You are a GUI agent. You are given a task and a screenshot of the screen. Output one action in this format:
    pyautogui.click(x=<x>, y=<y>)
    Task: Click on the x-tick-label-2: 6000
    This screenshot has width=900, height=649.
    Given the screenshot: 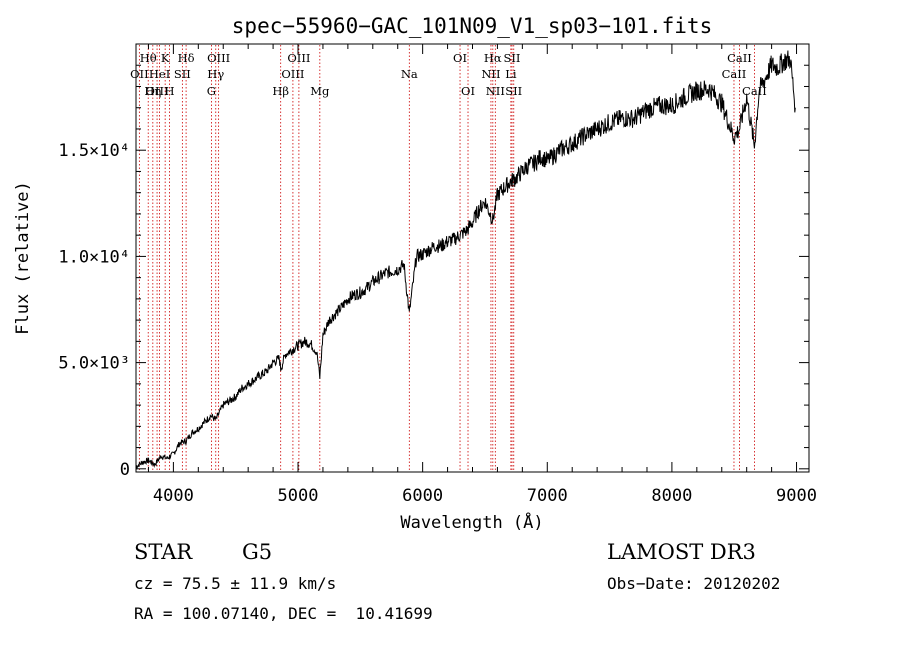 What is the action you would take?
    pyautogui.click(x=422, y=496)
    